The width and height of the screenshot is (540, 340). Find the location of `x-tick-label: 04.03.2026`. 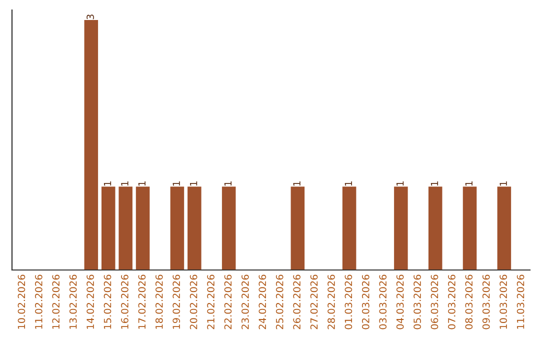

x-tick-label: 04.03.2026 is located at coordinates (400, 302).